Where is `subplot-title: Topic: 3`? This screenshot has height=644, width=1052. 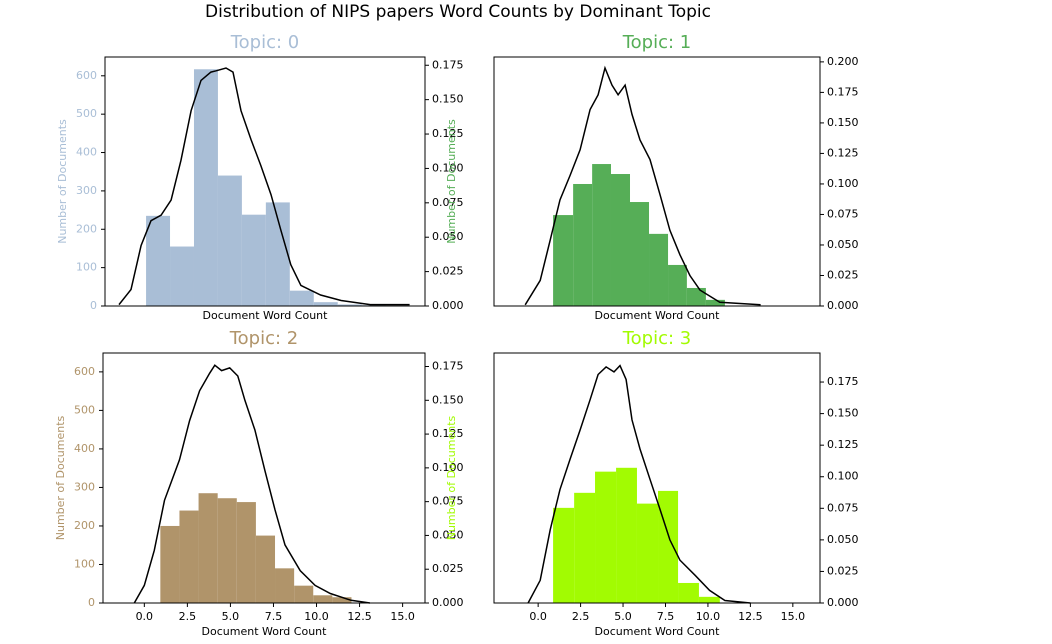 subplot-title: Topic: 3 is located at coordinates (657, 338).